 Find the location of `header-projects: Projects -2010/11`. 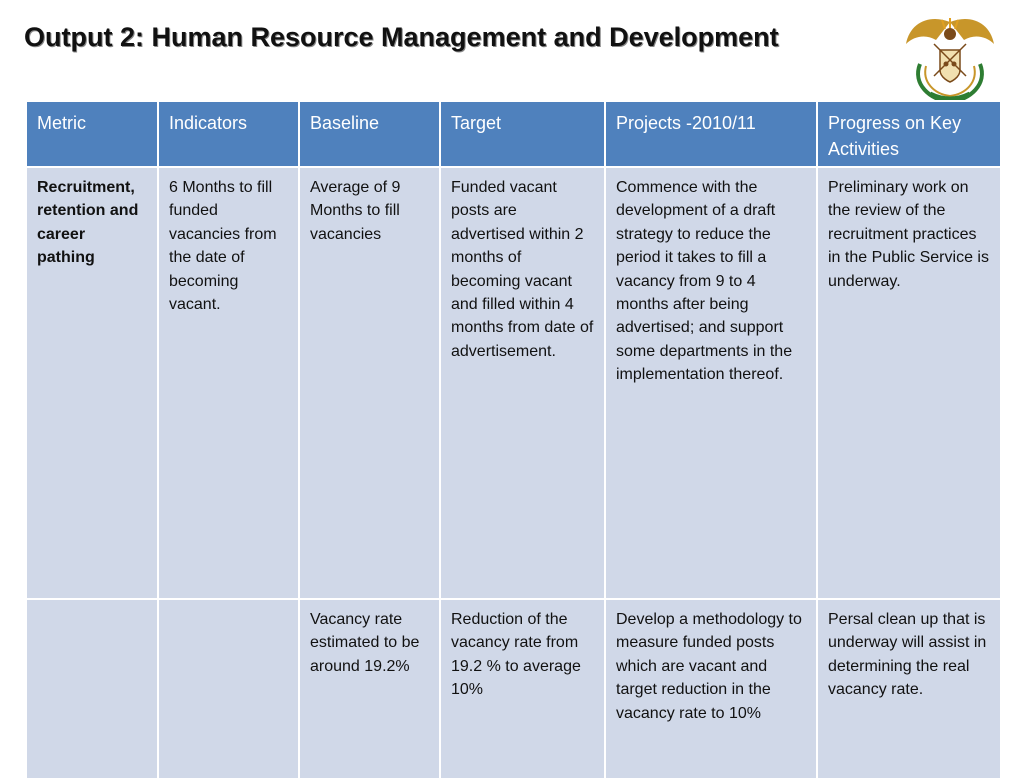

header-projects: Projects -2010/11 is located at coordinates (711, 134).